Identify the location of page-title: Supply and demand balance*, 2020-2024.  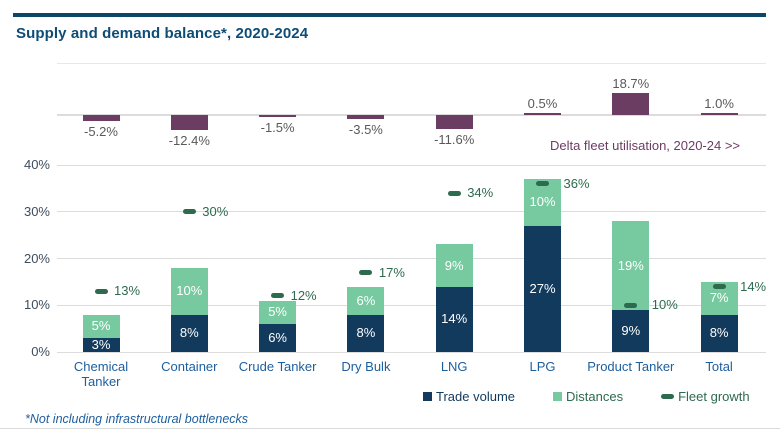
(162, 33).